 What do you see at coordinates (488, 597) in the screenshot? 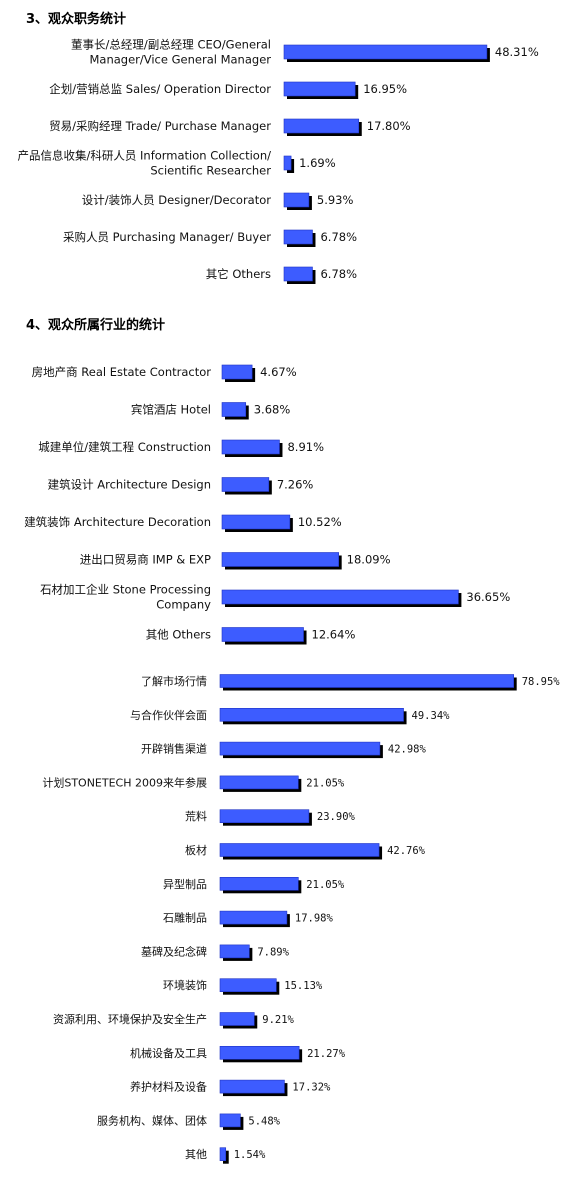
I see `value-label: 36.65%` at bounding box center [488, 597].